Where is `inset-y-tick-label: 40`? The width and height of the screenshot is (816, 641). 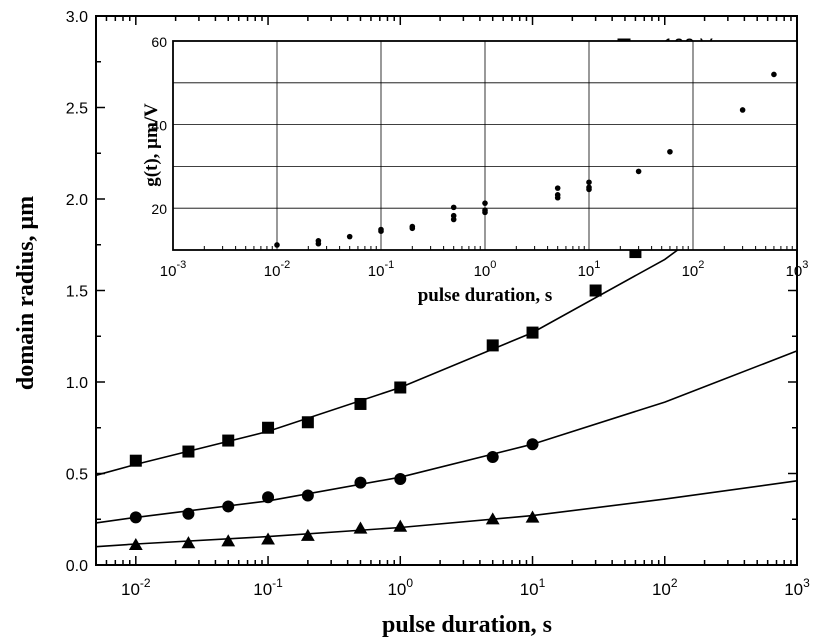
inset-y-tick-label: 40 is located at coordinates (159, 126).